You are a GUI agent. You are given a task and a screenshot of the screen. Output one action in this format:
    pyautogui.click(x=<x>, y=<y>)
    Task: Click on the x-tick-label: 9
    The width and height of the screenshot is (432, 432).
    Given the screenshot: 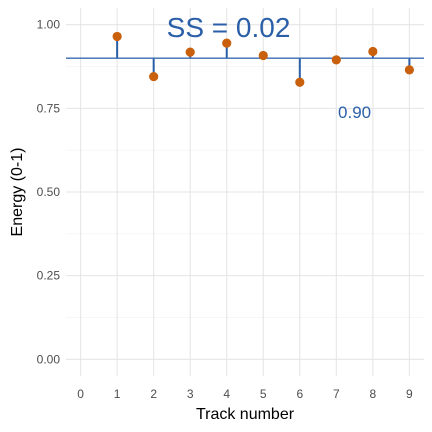 What is the action you would take?
    pyautogui.click(x=409, y=394)
    